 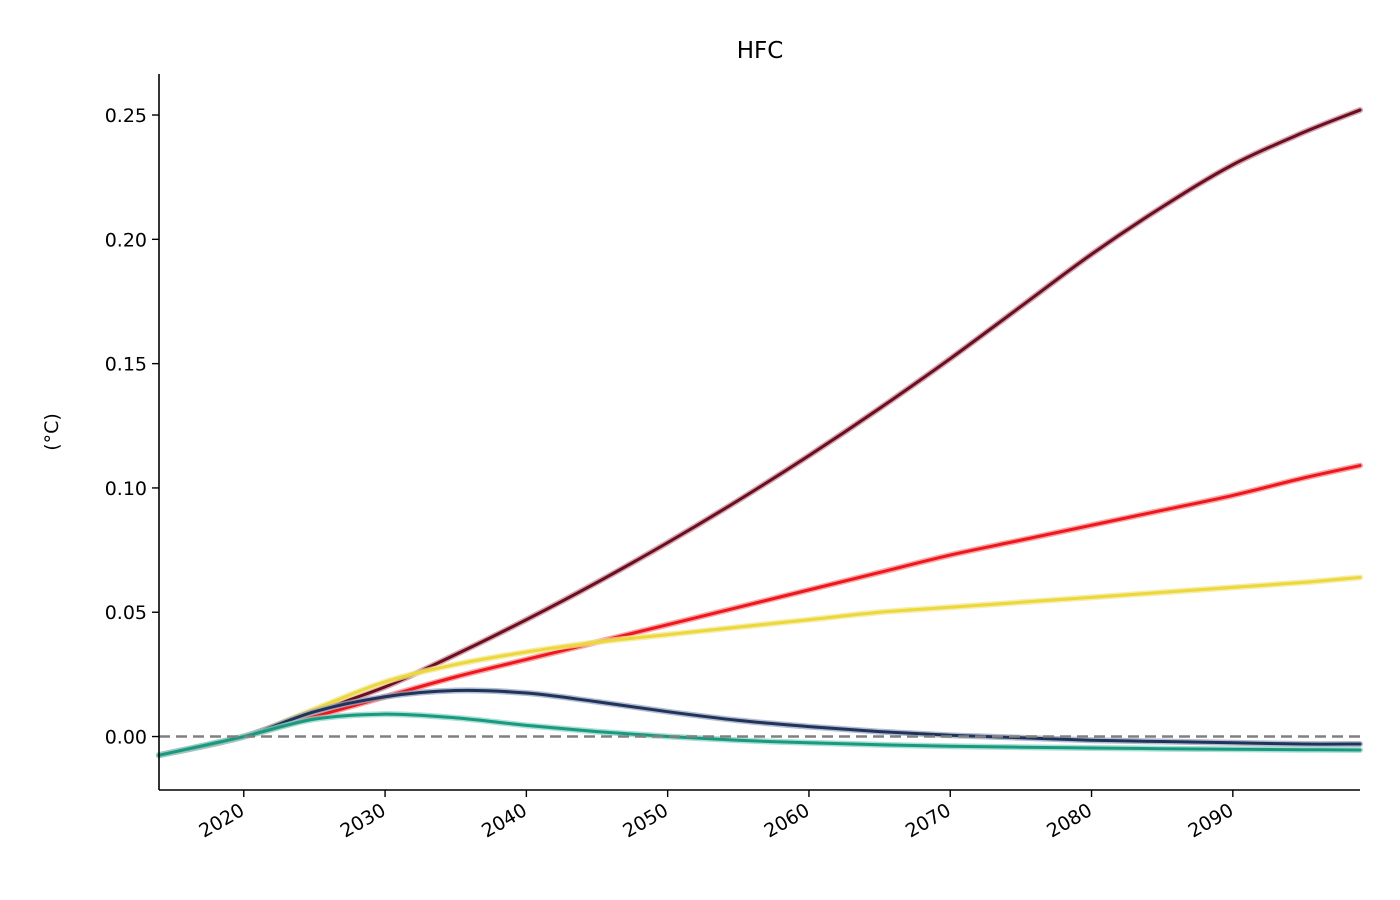 What do you see at coordinates (126, 489) in the screenshot?
I see `y-tick-label: 0.10` at bounding box center [126, 489].